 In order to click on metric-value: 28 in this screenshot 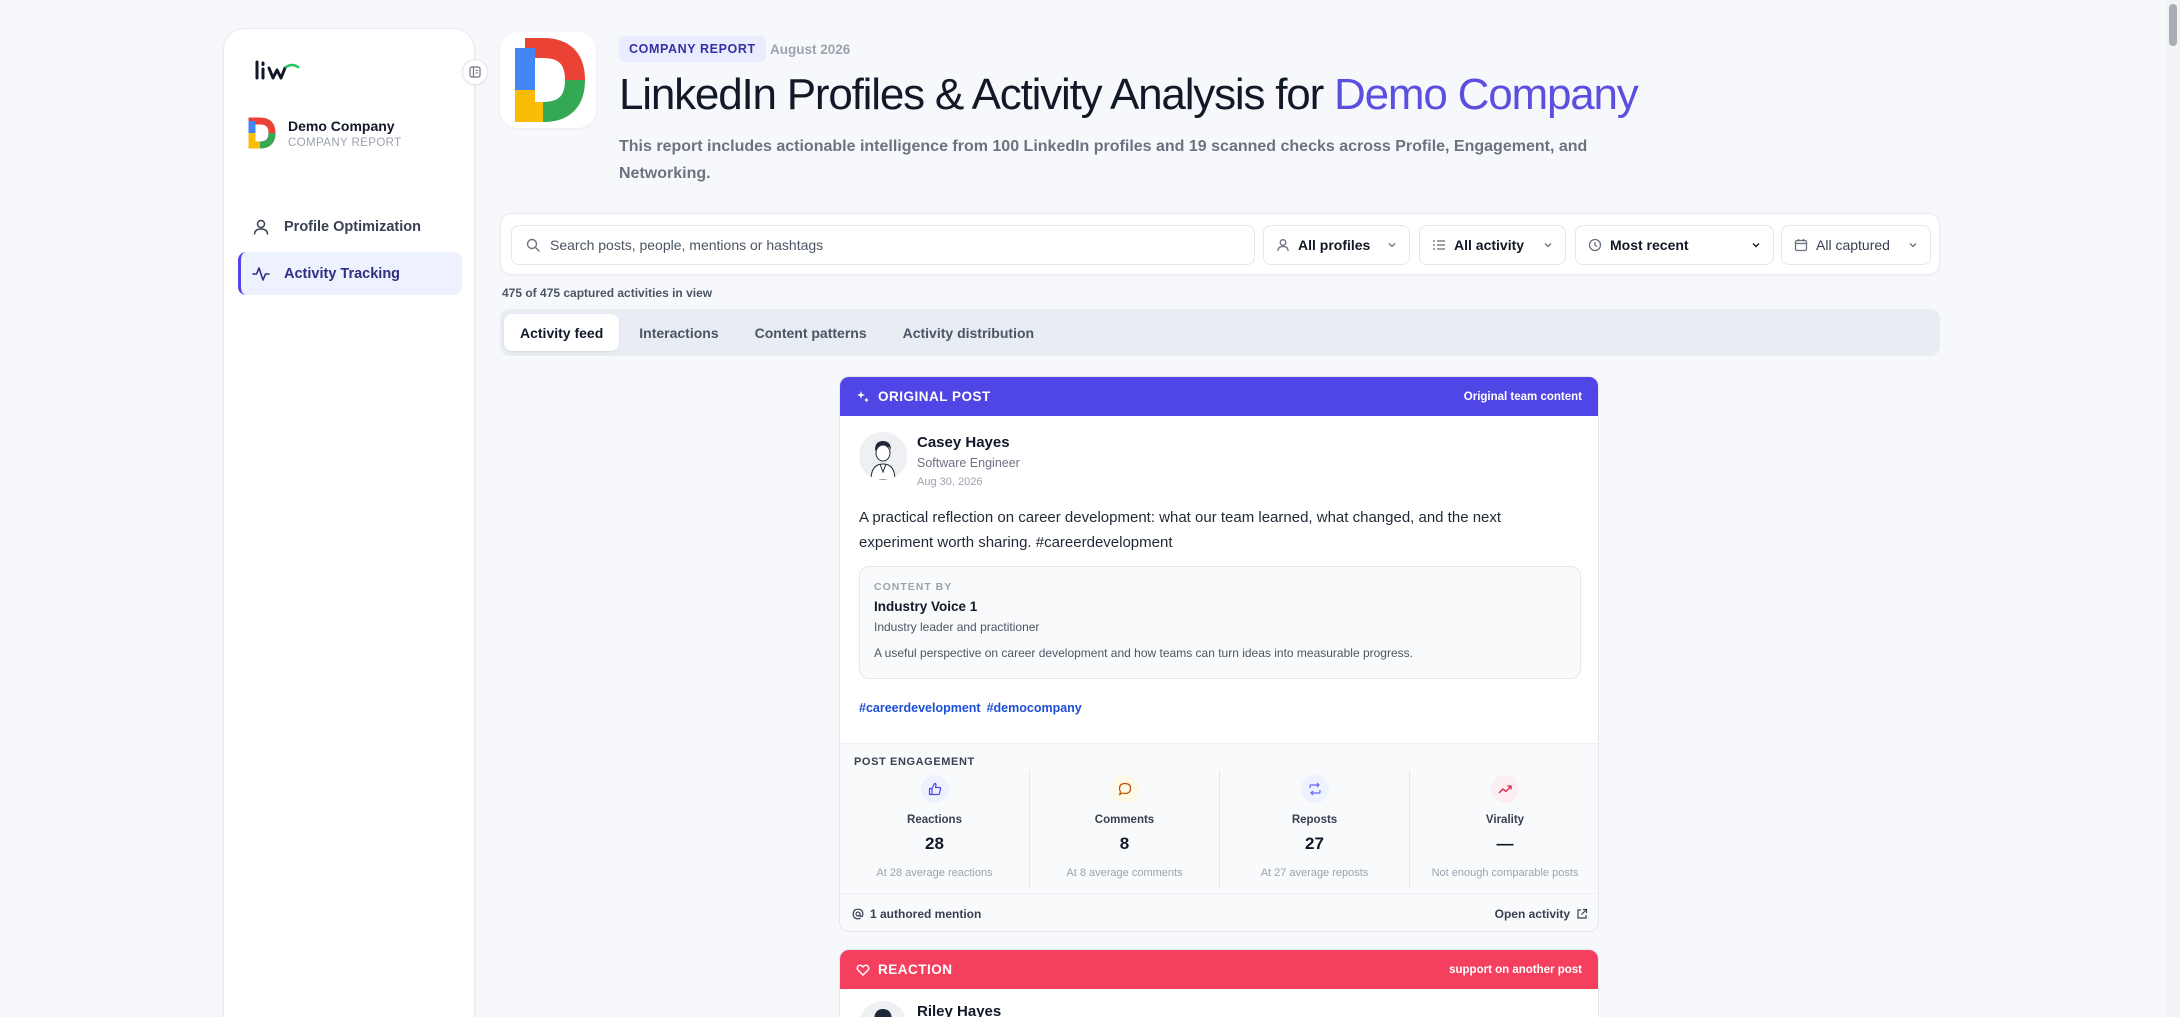, I will do `click(934, 843)`.